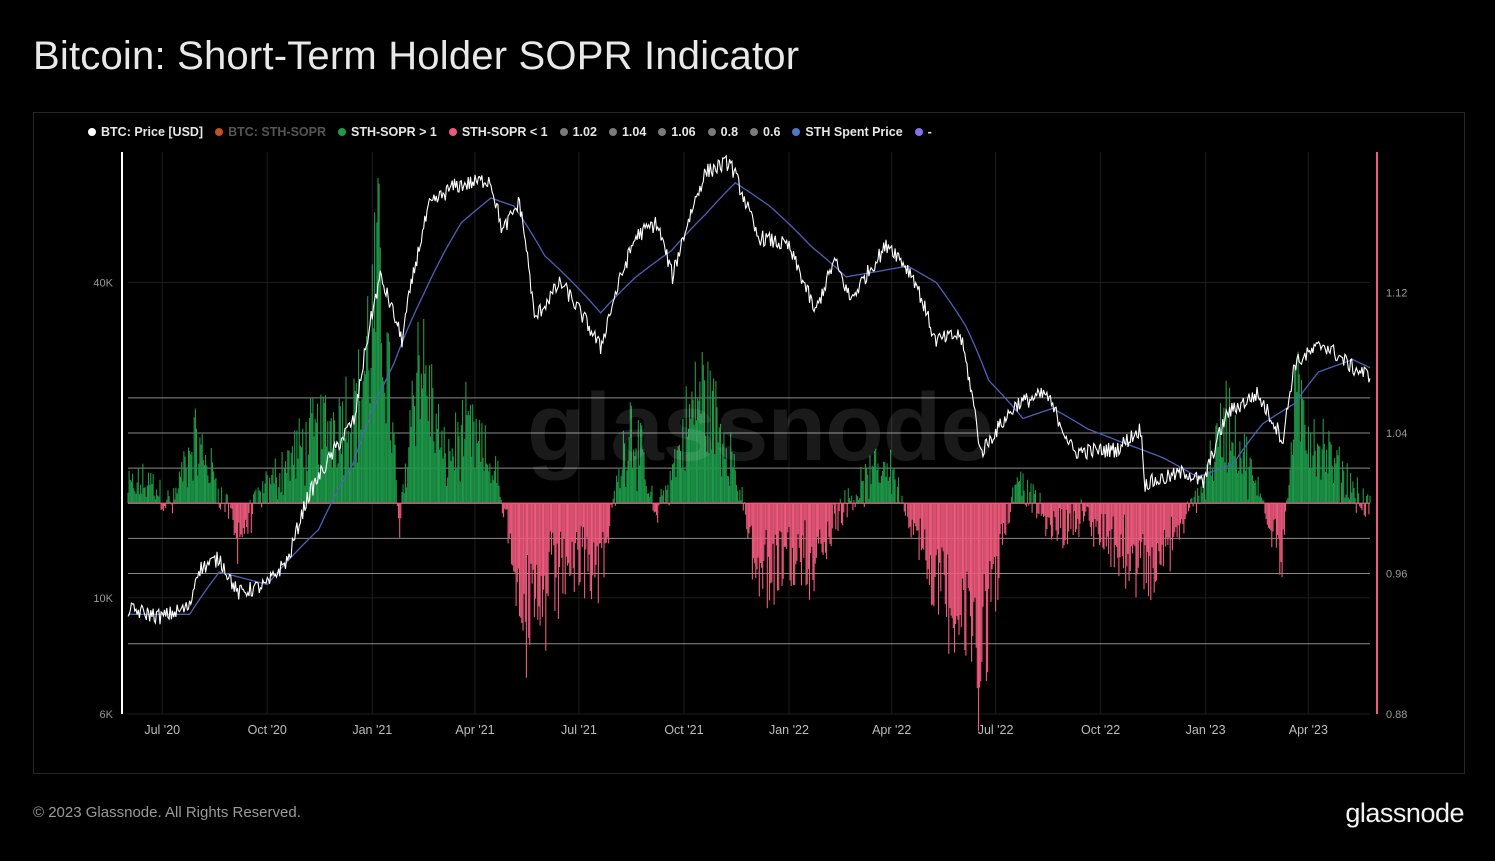 The width and height of the screenshot is (1495, 861). I want to click on legend-label: BTC: Price [USD], so click(152, 132).